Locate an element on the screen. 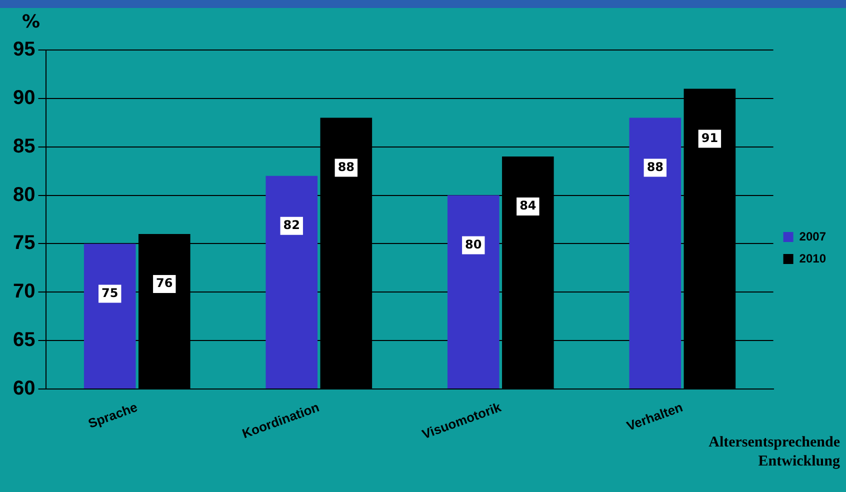 The image size is (846, 492). y-tick-label: 70 is located at coordinates (24, 291).